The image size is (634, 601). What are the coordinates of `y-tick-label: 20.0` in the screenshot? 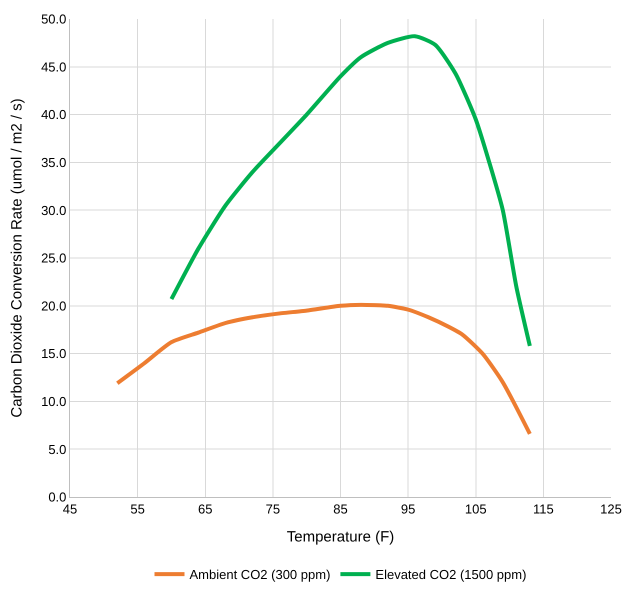 It's located at (53, 306).